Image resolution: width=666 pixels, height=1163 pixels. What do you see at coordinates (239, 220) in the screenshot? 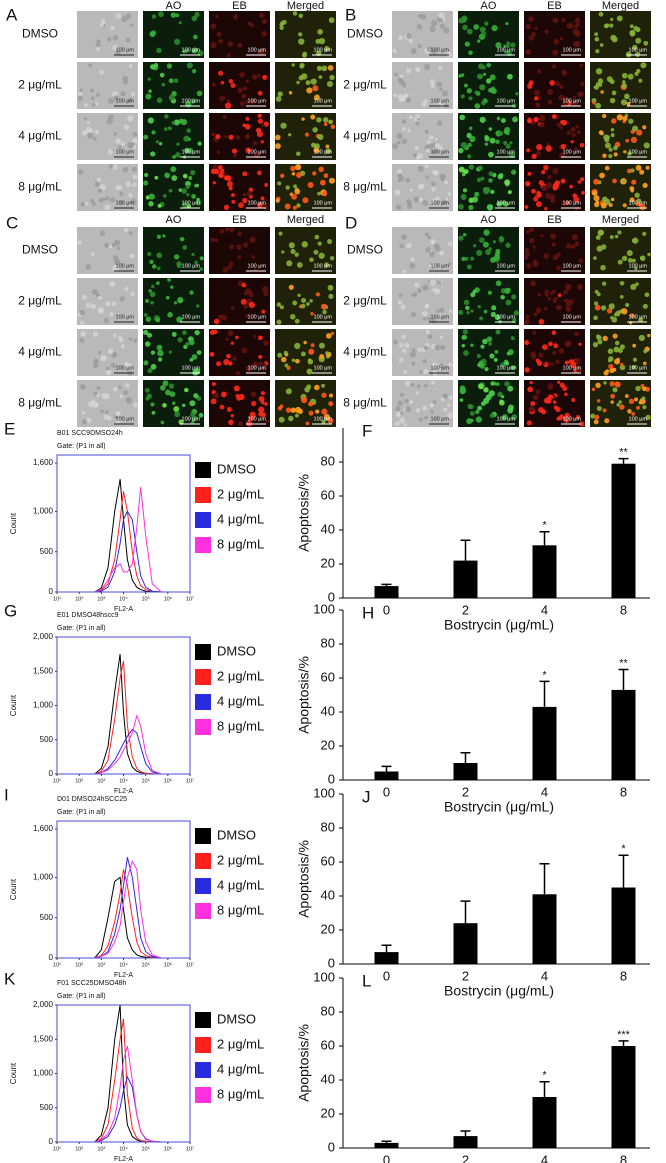
I see `column-header: EB` at bounding box center [239, 220].